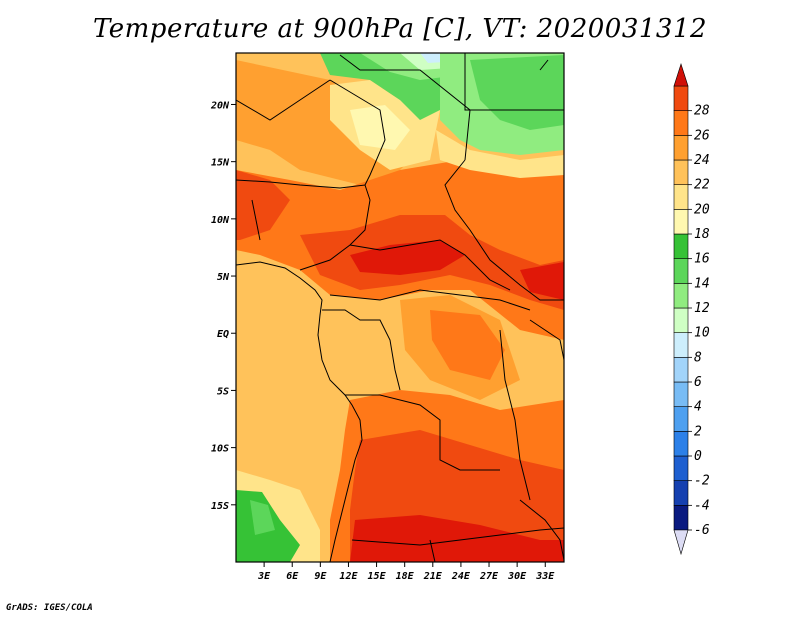 The width and height of the screenshot is (800, 618). Describe the element at coordinates (223, 277) in the screenshot. I see `y-tick-label: 5N` at that location.